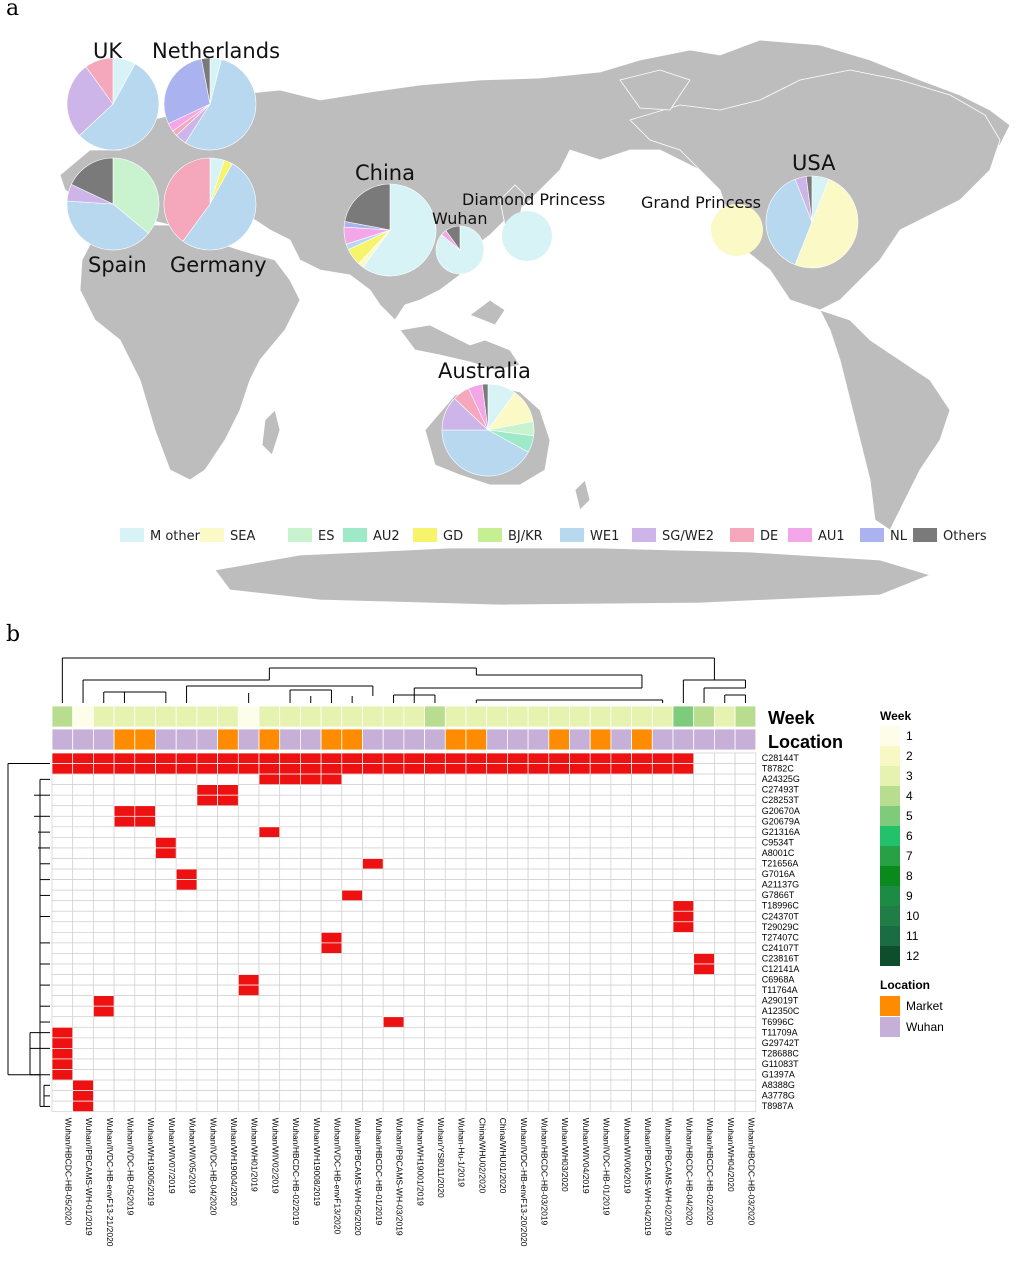  I want to click on panel-b-letter: b, so click(13, 634).